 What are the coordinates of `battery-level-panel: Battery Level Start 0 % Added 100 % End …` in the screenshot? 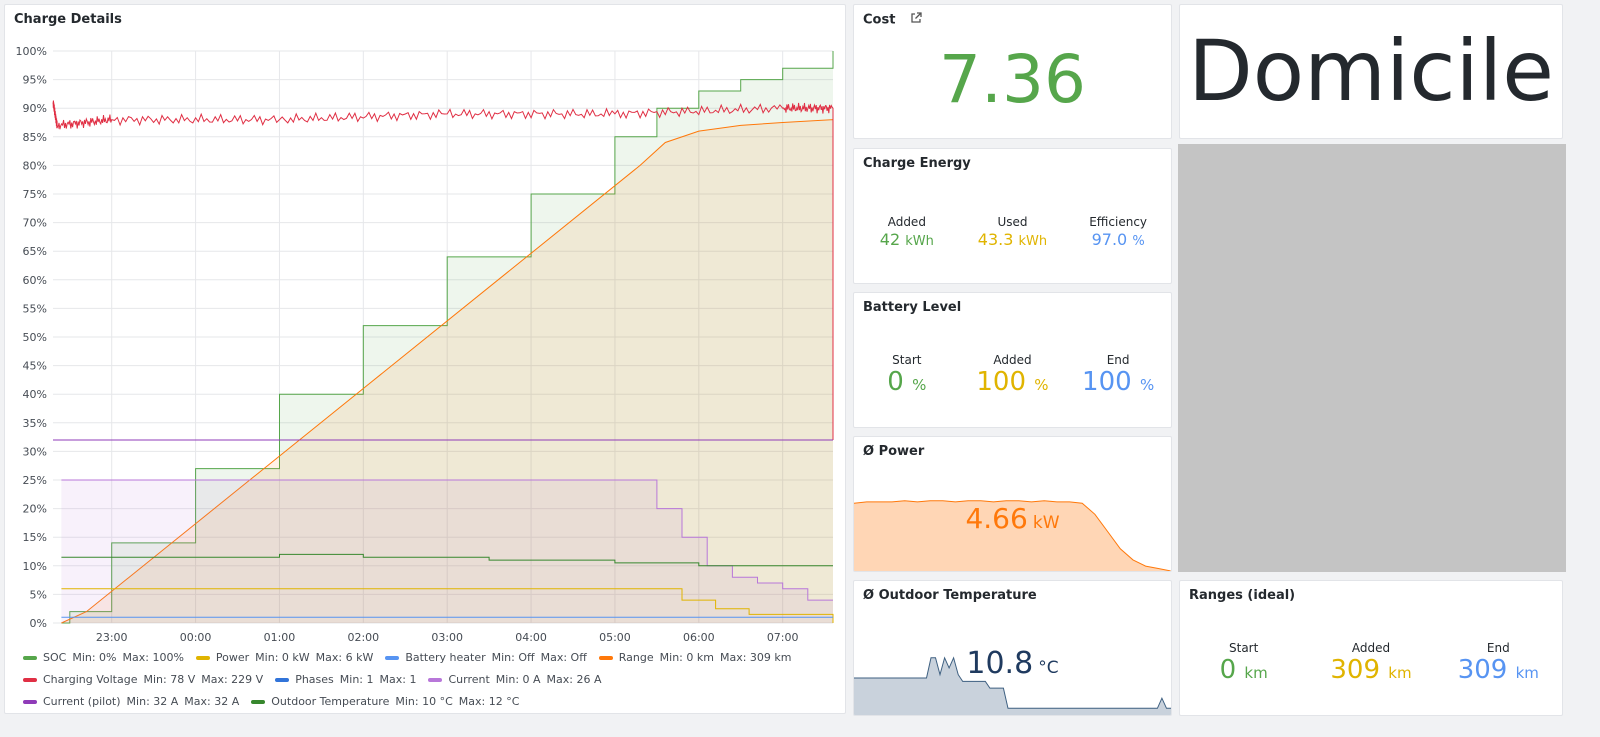 It's located at (1012, 360).